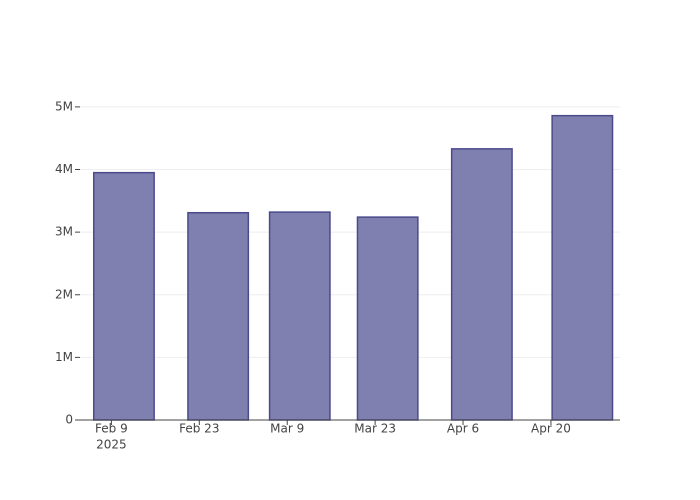 The height and width of the screenshot is (500, 700). What do you see at coordinates (64, 169) in the screenshot?
I see `y-tick-label: 4M` at bounding box center [64, 169].